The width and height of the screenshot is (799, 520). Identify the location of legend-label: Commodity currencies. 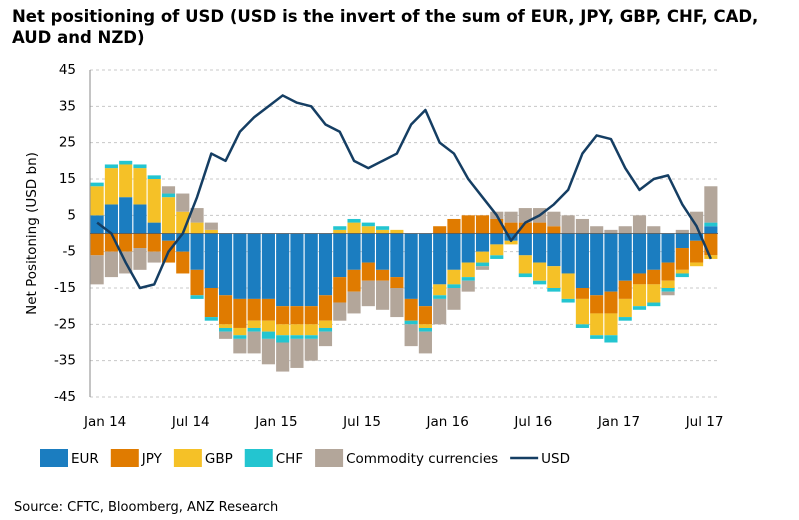
(422, 459).